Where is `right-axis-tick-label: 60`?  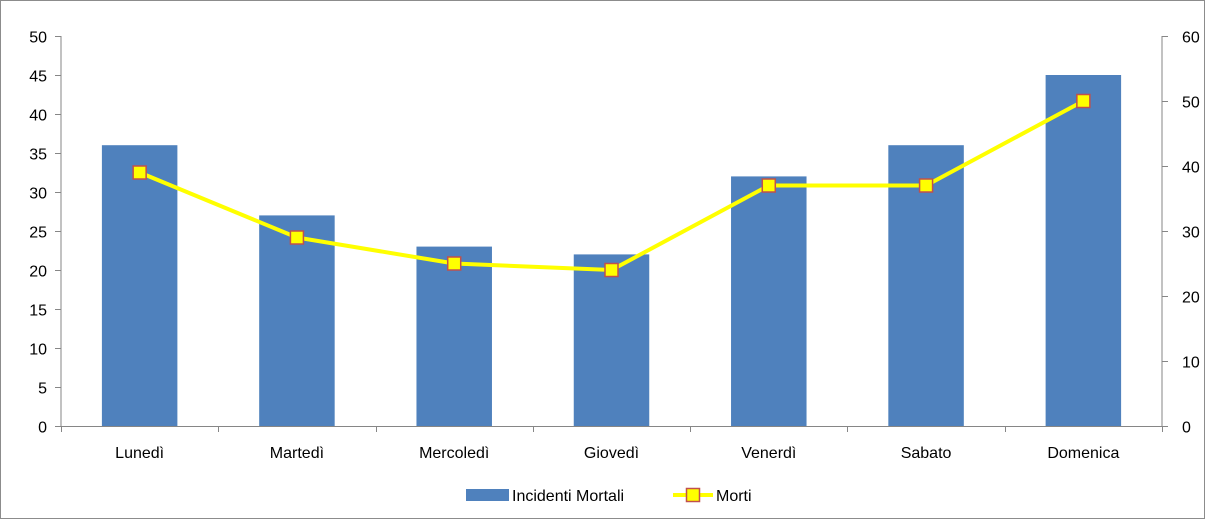
right-axis-tick-label: 60 is located at coordinates (1191, 38).